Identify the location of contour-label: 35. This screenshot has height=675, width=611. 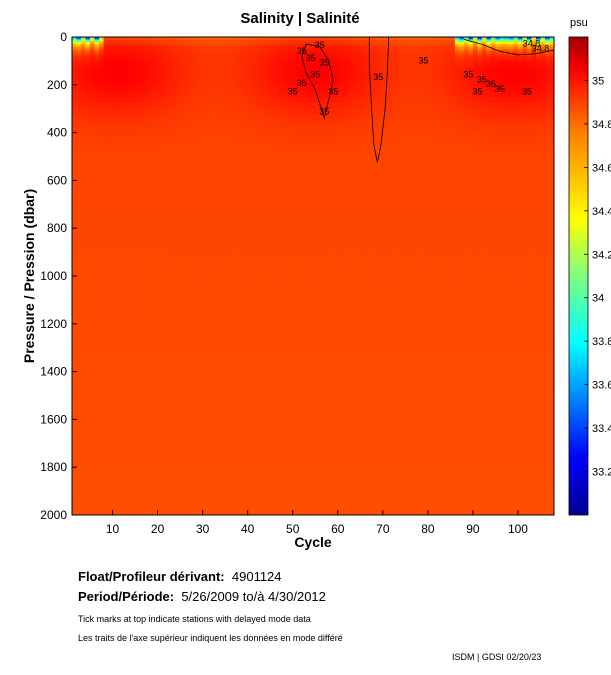
(311, 58).